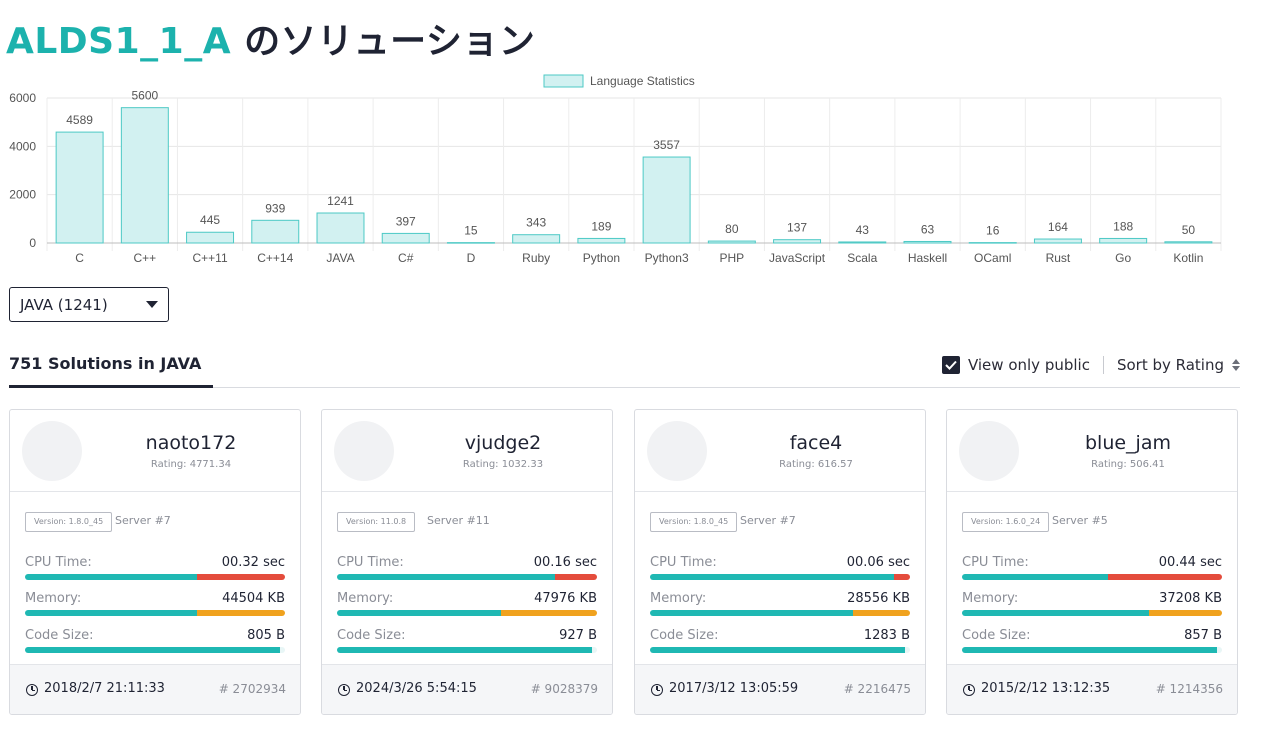  Describe the element at coordinates (950, 365) in the screenshot. I see `view-public-checkbox` at that location.